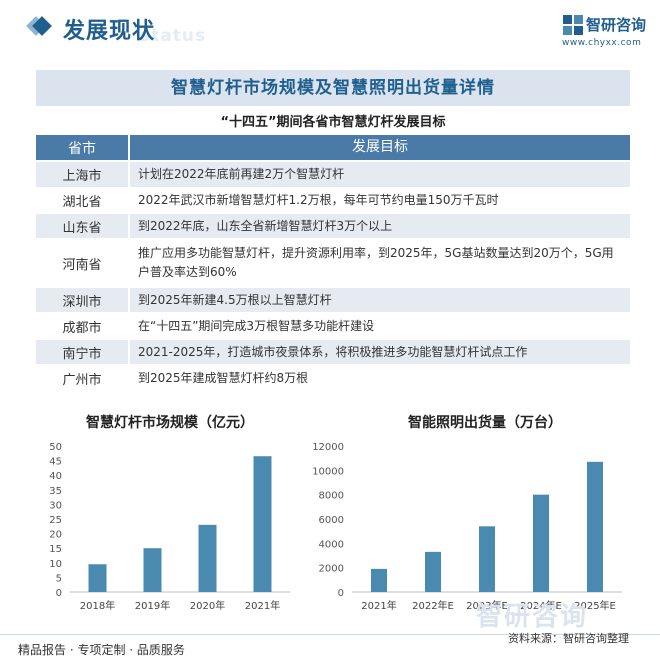  Describe the element at coordinates (39, 26) in the screenshot. I see `diamond-icon` at that location.